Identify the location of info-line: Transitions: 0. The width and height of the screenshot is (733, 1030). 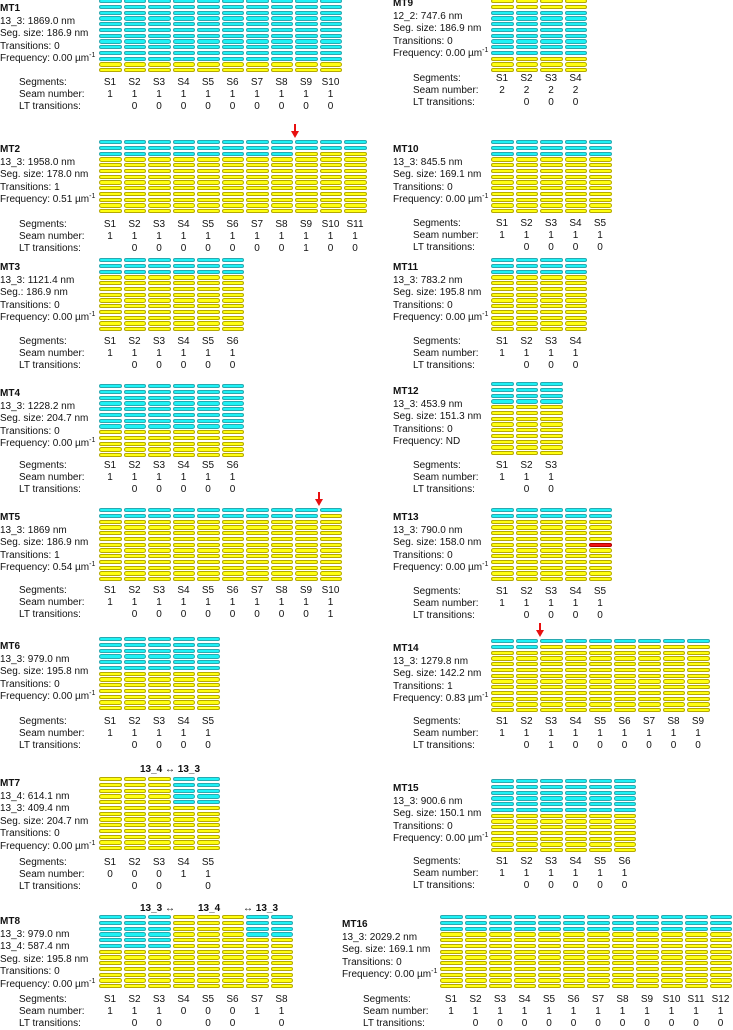
(423, 187).